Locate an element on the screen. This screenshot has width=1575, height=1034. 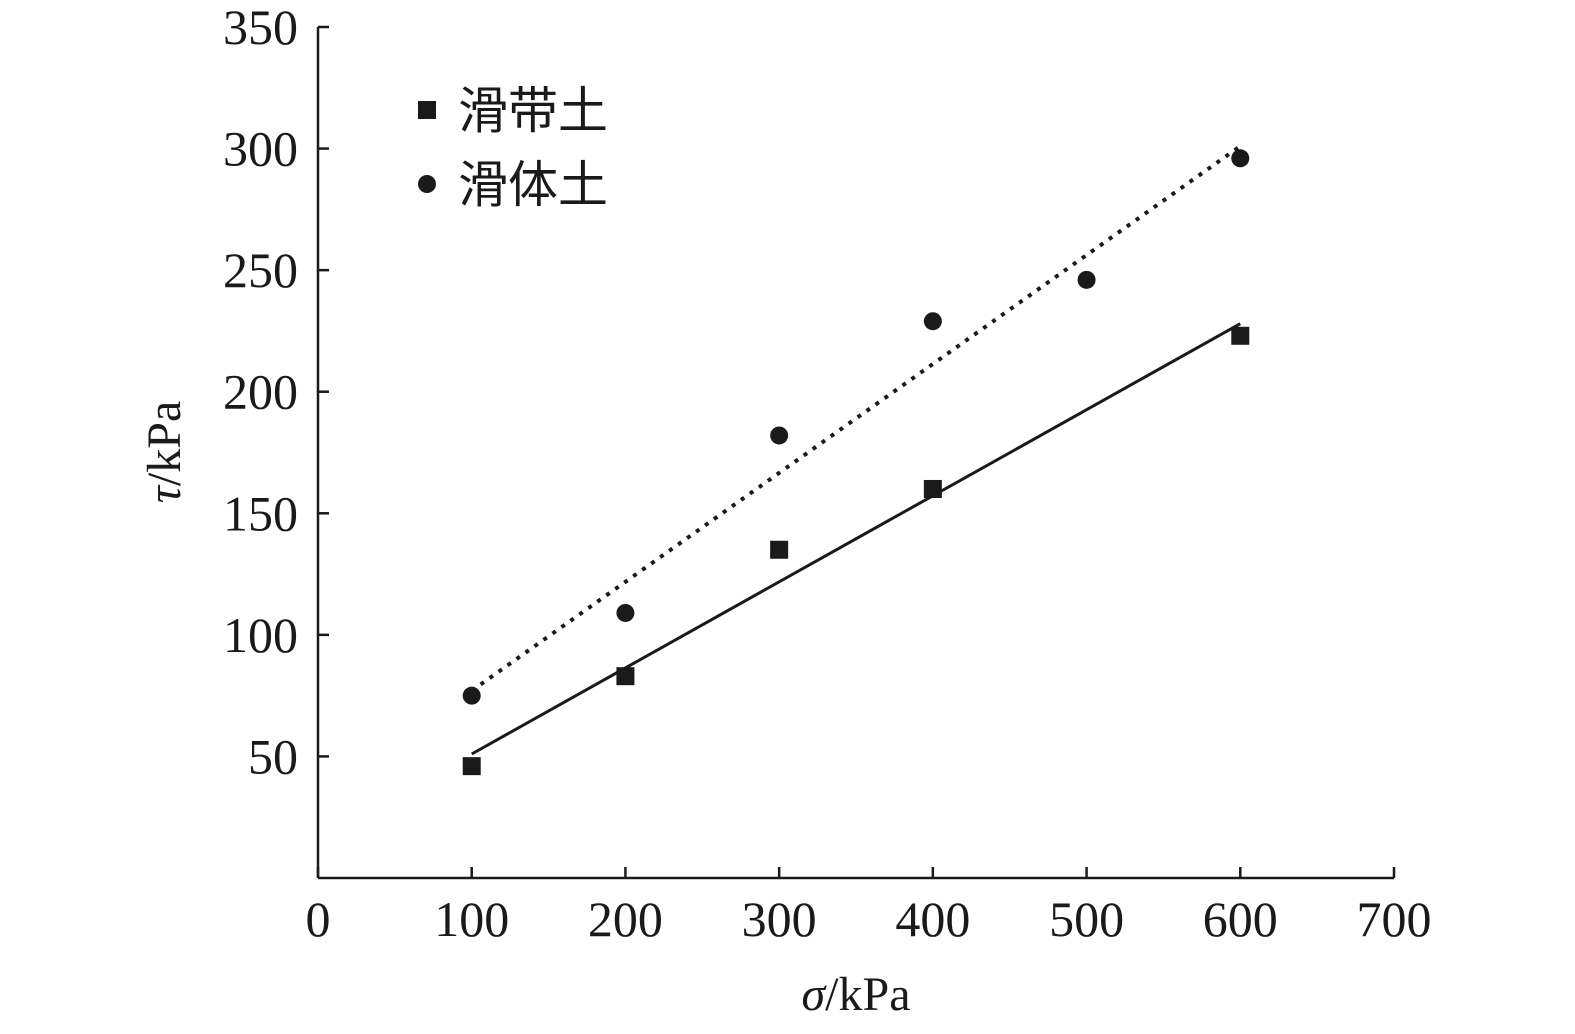
x-tick-label: 600 is located at coordinates (1240, 919).